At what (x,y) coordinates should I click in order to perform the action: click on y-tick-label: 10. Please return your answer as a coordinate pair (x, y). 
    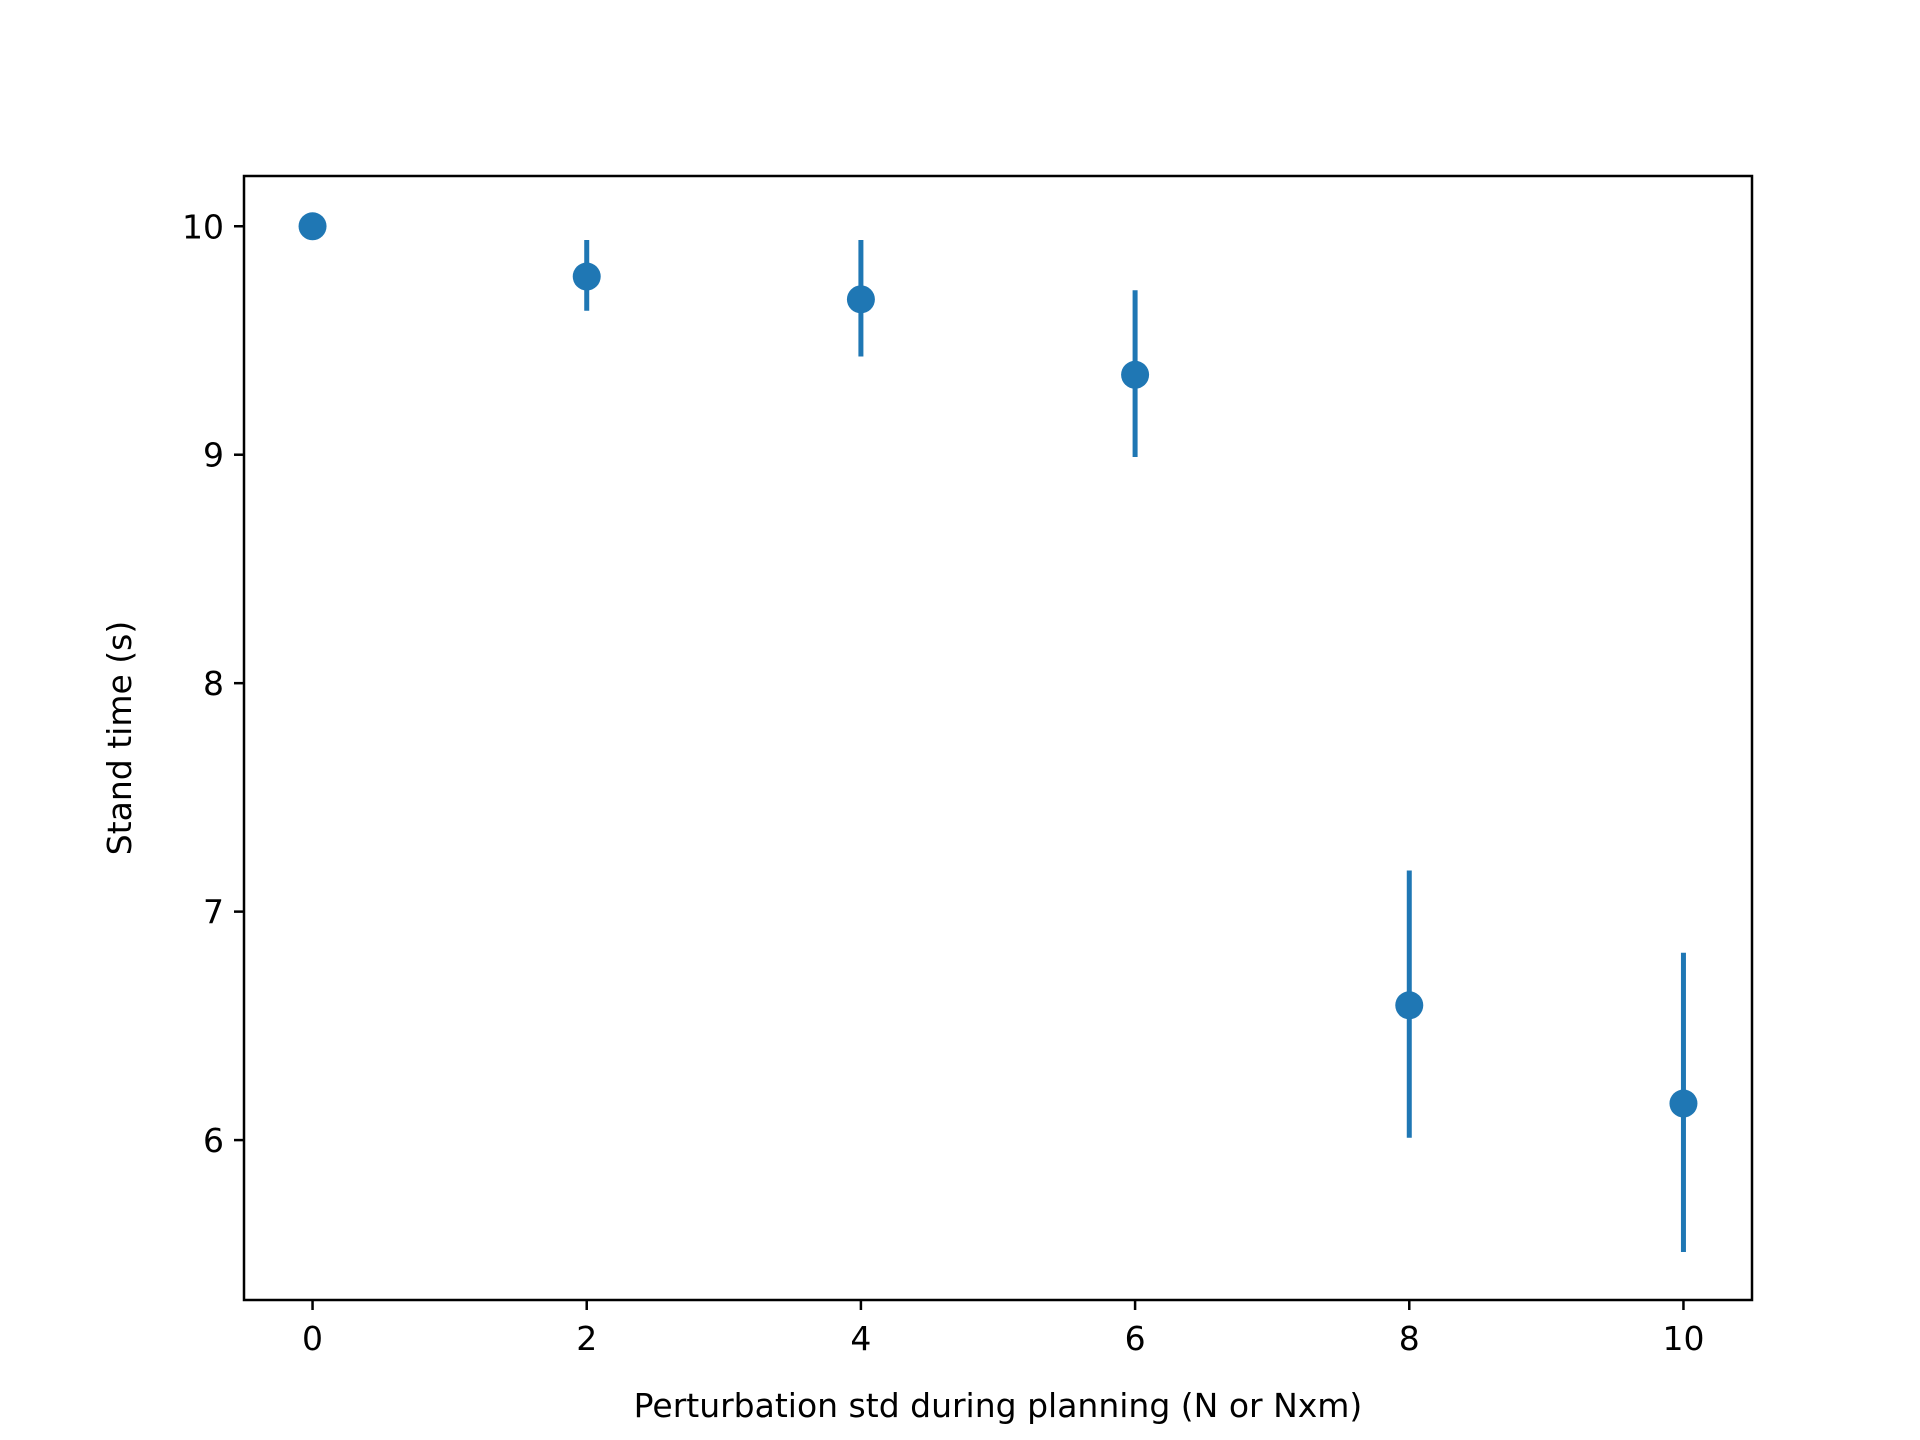
    Looking at the image, I should click on (203, 226).